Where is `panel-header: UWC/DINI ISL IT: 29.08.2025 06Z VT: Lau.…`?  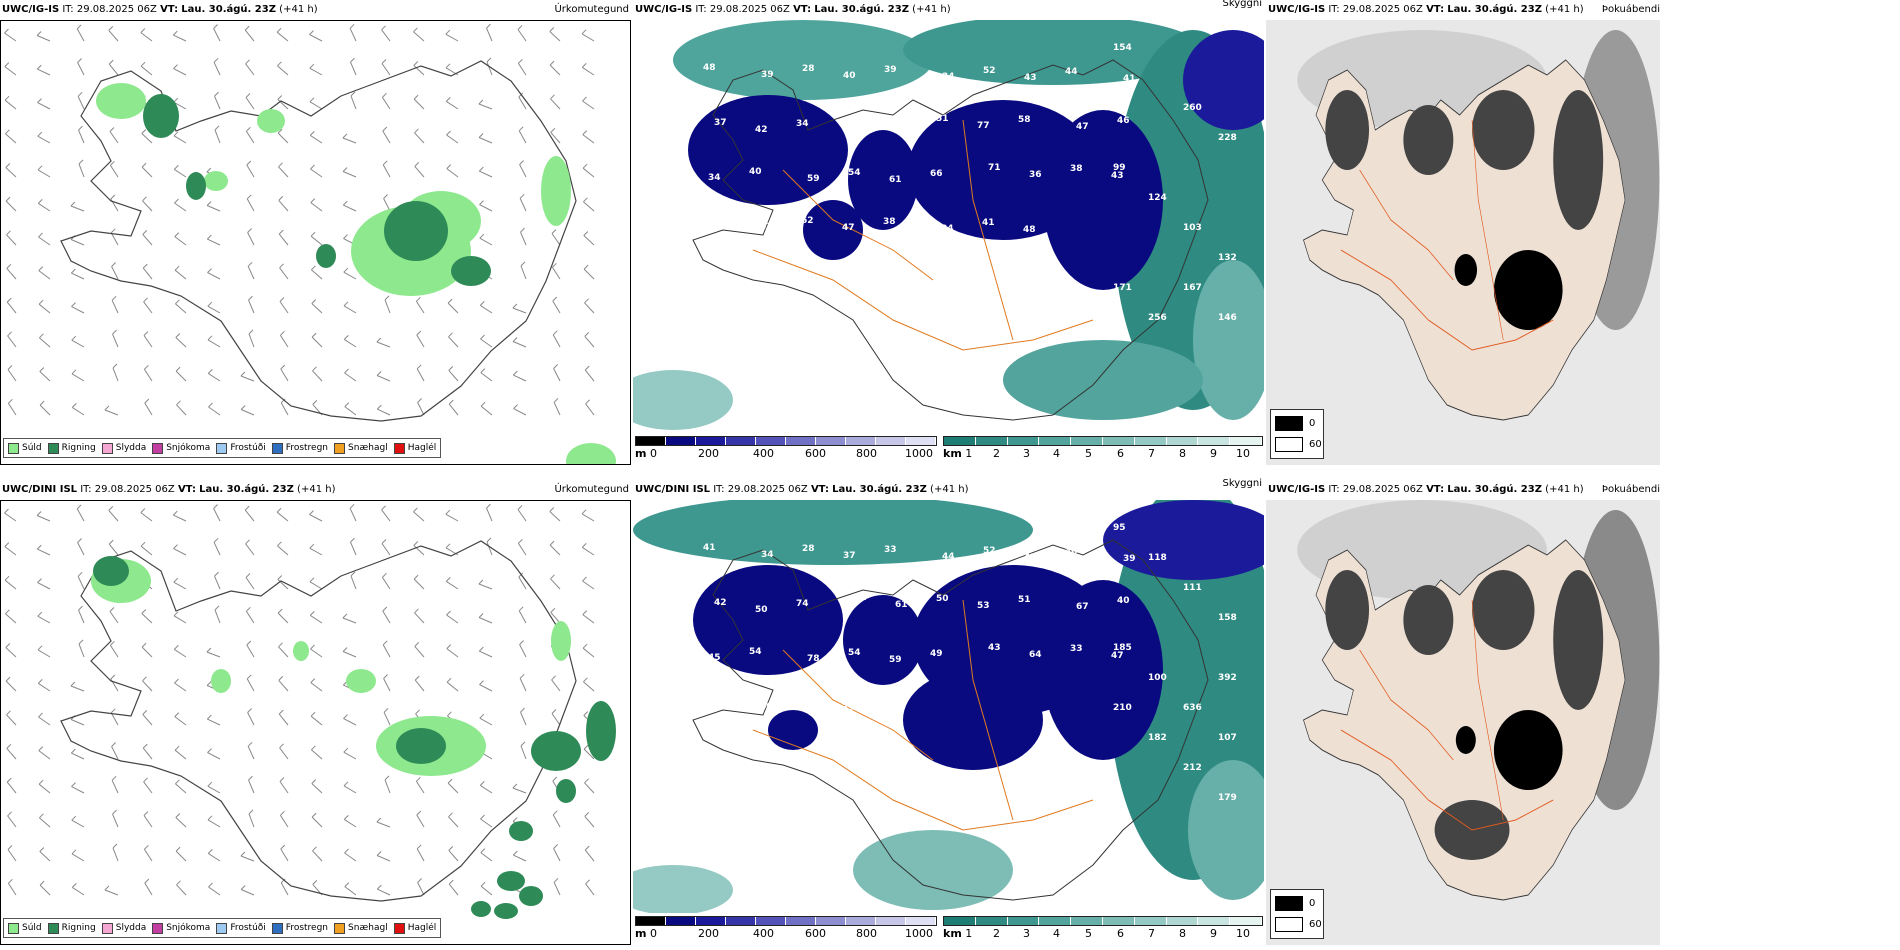
panel-header: UWC/DINI ISL IT: 29.08.2025 06Z VT: Lau.… is located at coordinates (948, 489).